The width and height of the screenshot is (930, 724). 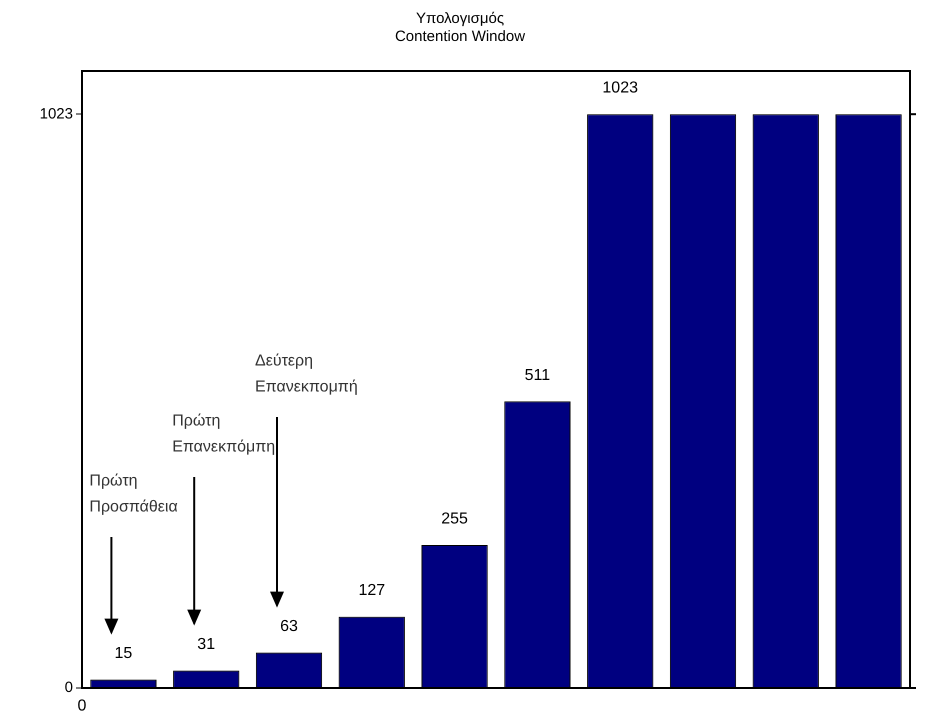 What do you see at coordinates (123, 653) in the screenshot?
I see `data-label: 15` at bounding box center [123, 653].